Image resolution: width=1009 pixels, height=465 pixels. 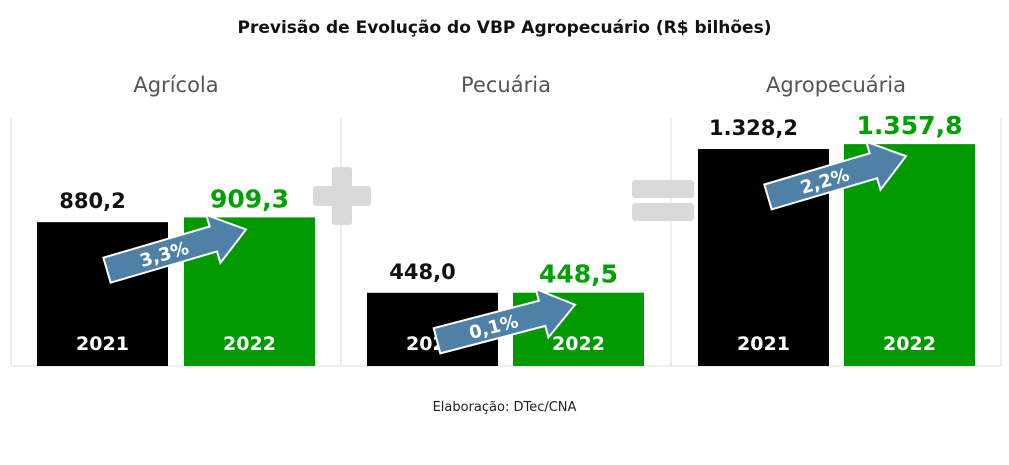 I want to click on value-label: 909,3, so click(x=249, y=198).